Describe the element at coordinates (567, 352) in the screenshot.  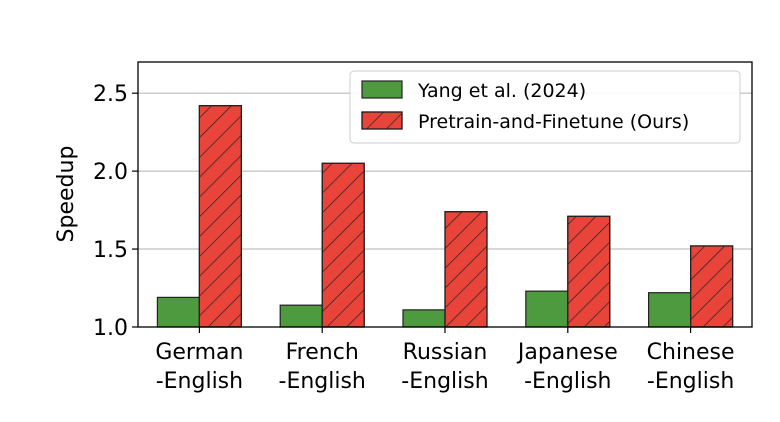
I see `x-tick-label: Japanese` at that location.